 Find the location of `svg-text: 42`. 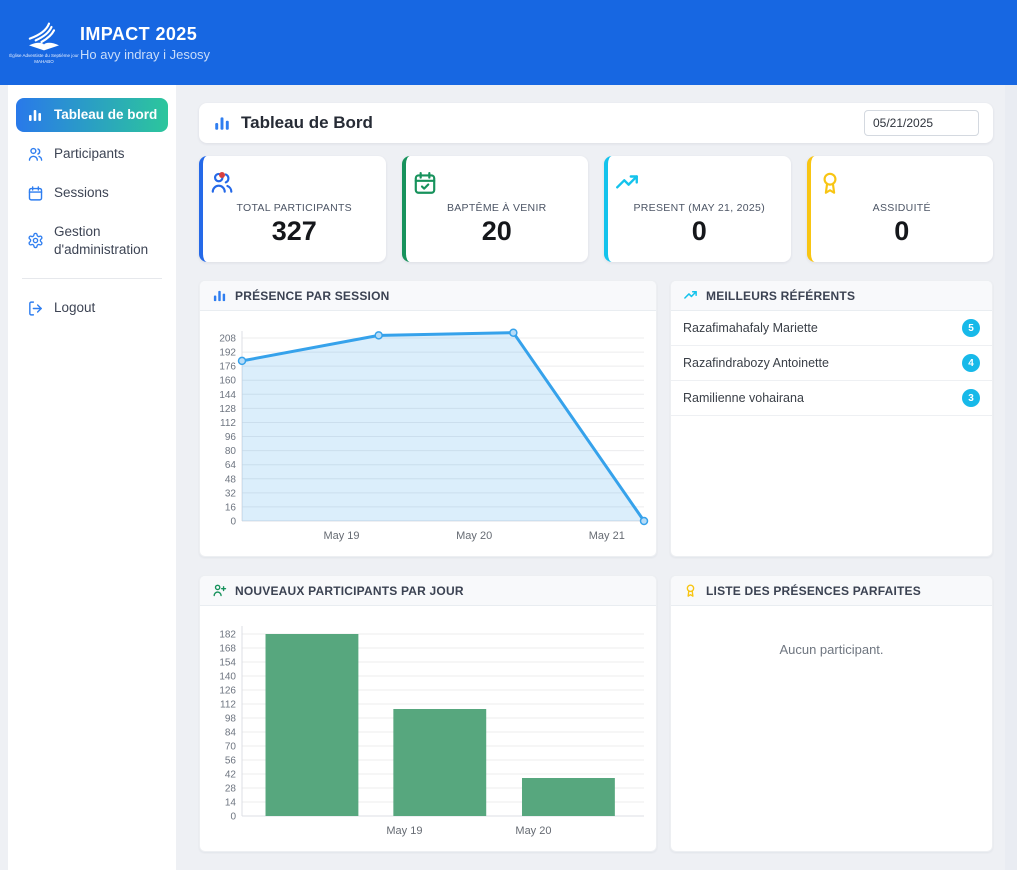

svg-text: 42 is located at coordinates (231, 775).